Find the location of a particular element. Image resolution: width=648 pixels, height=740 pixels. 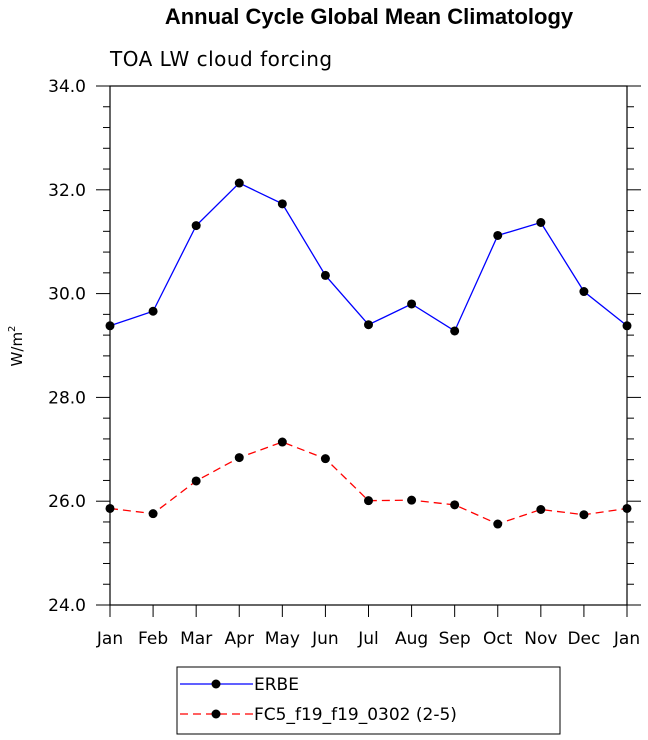

y-axis-label-superscript: 2 is located at coordinates (12, 329).